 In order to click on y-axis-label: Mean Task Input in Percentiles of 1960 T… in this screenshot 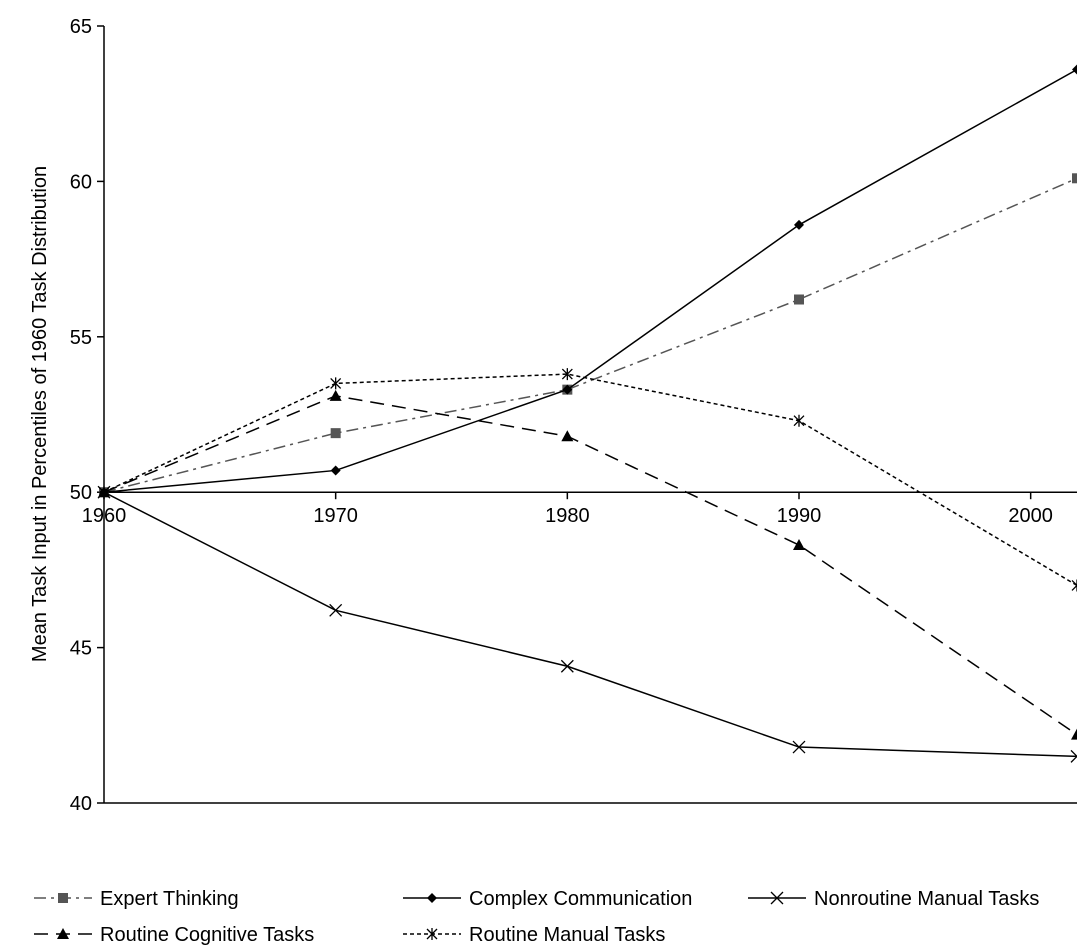, I will do `click(40, 414)`.